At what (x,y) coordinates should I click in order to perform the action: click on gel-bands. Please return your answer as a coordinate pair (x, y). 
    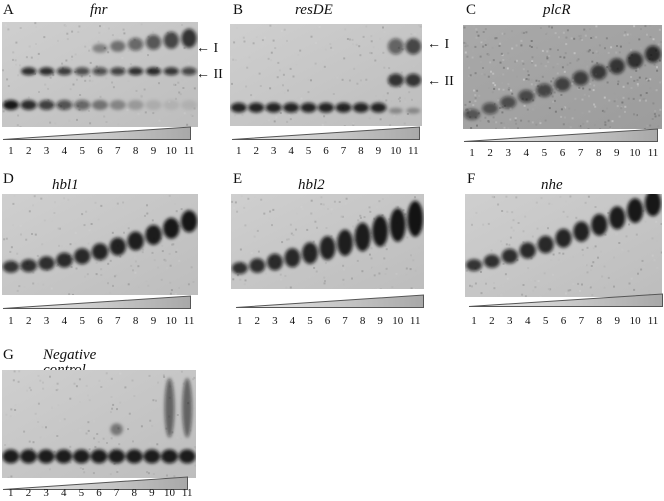
    Looking at the image, I should click on (100, 241).